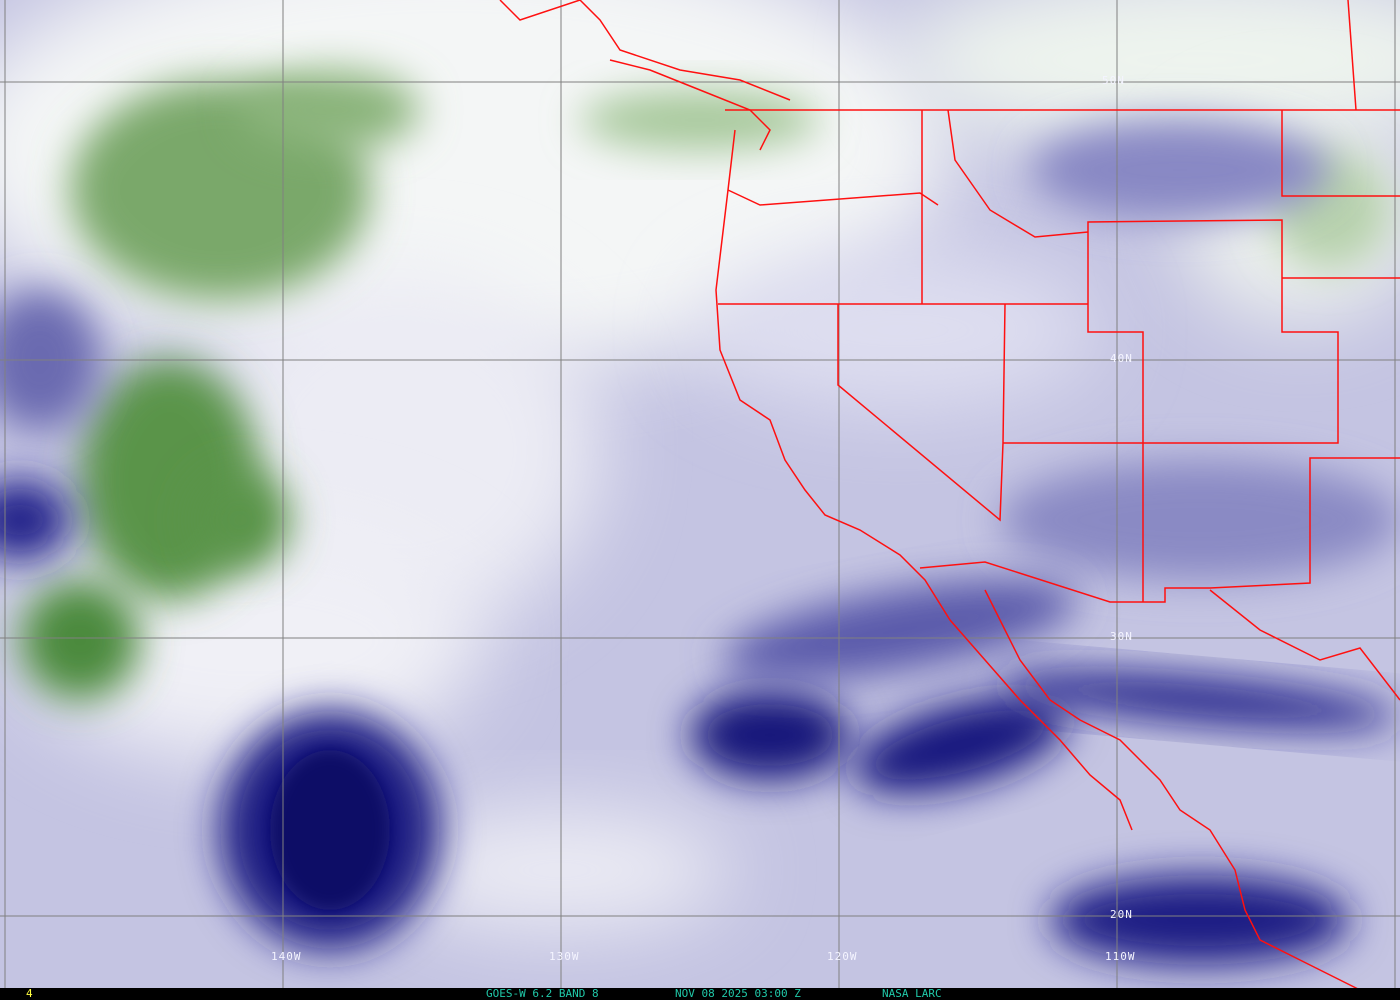  What do you see at coordinates (690, 105) in the screenshot?
I see `vancouver-island` at bounding box center [690, 105].